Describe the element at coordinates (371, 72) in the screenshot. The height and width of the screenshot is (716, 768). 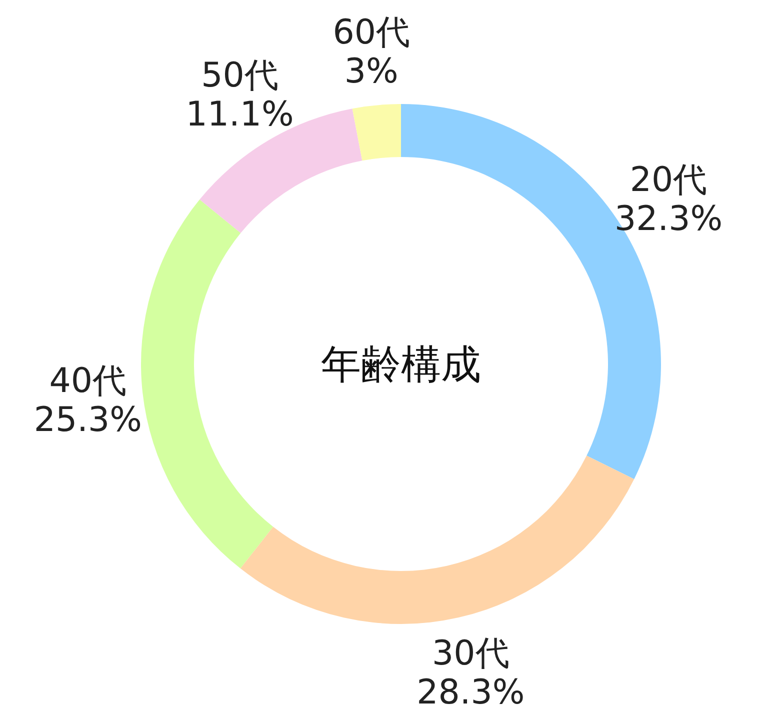
I see `data-label: 3%` at that location.